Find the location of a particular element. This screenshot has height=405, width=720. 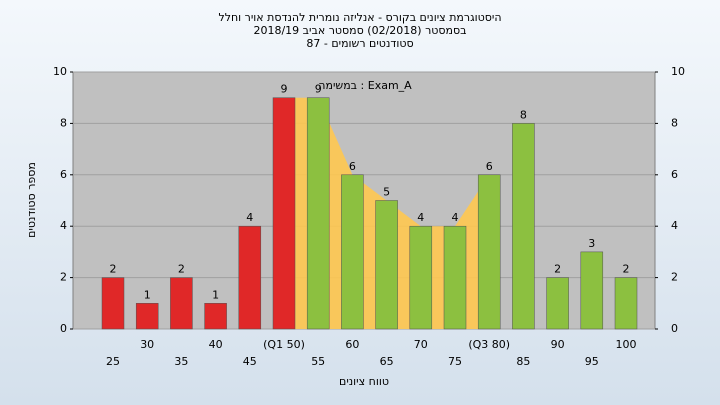

x-tick-label: 25 is located at coordinates (113, 361).